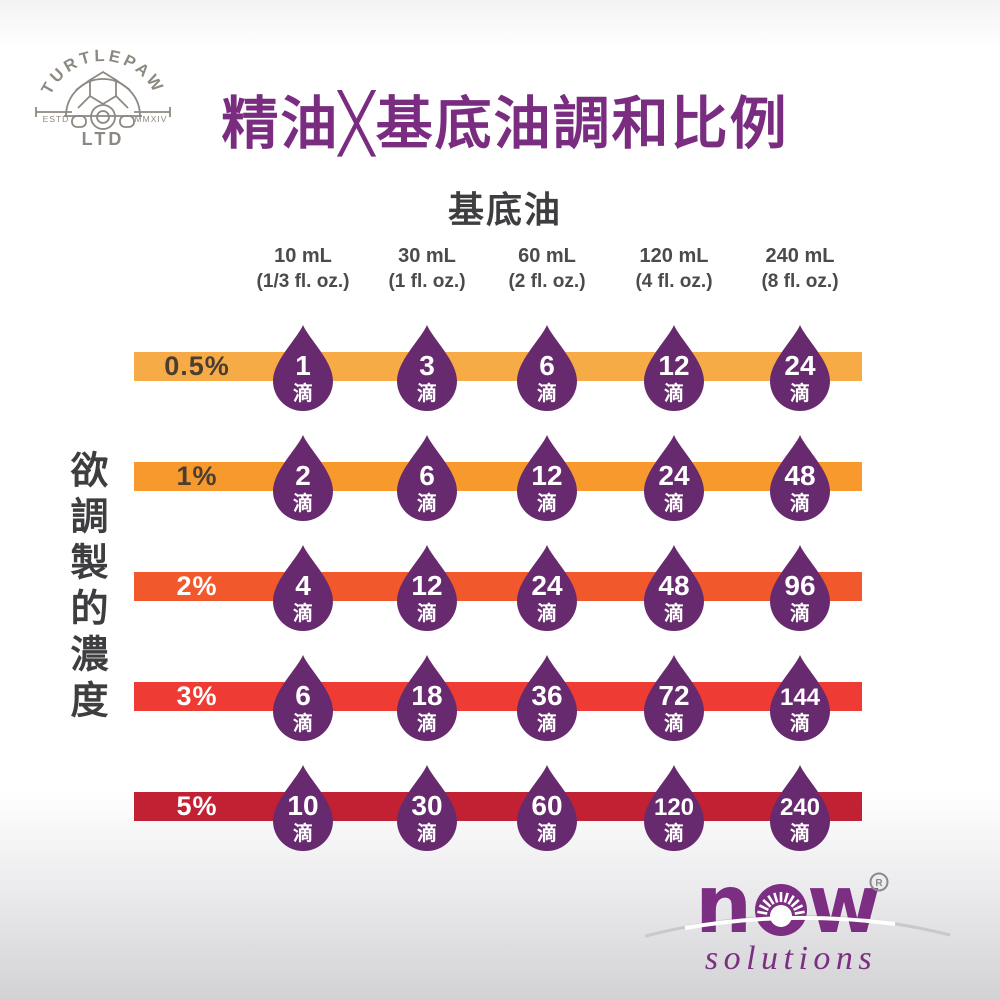 The width and height of the screenshot is (1000, 1000). I want to click on drop-count: 144, so click(800, 697).